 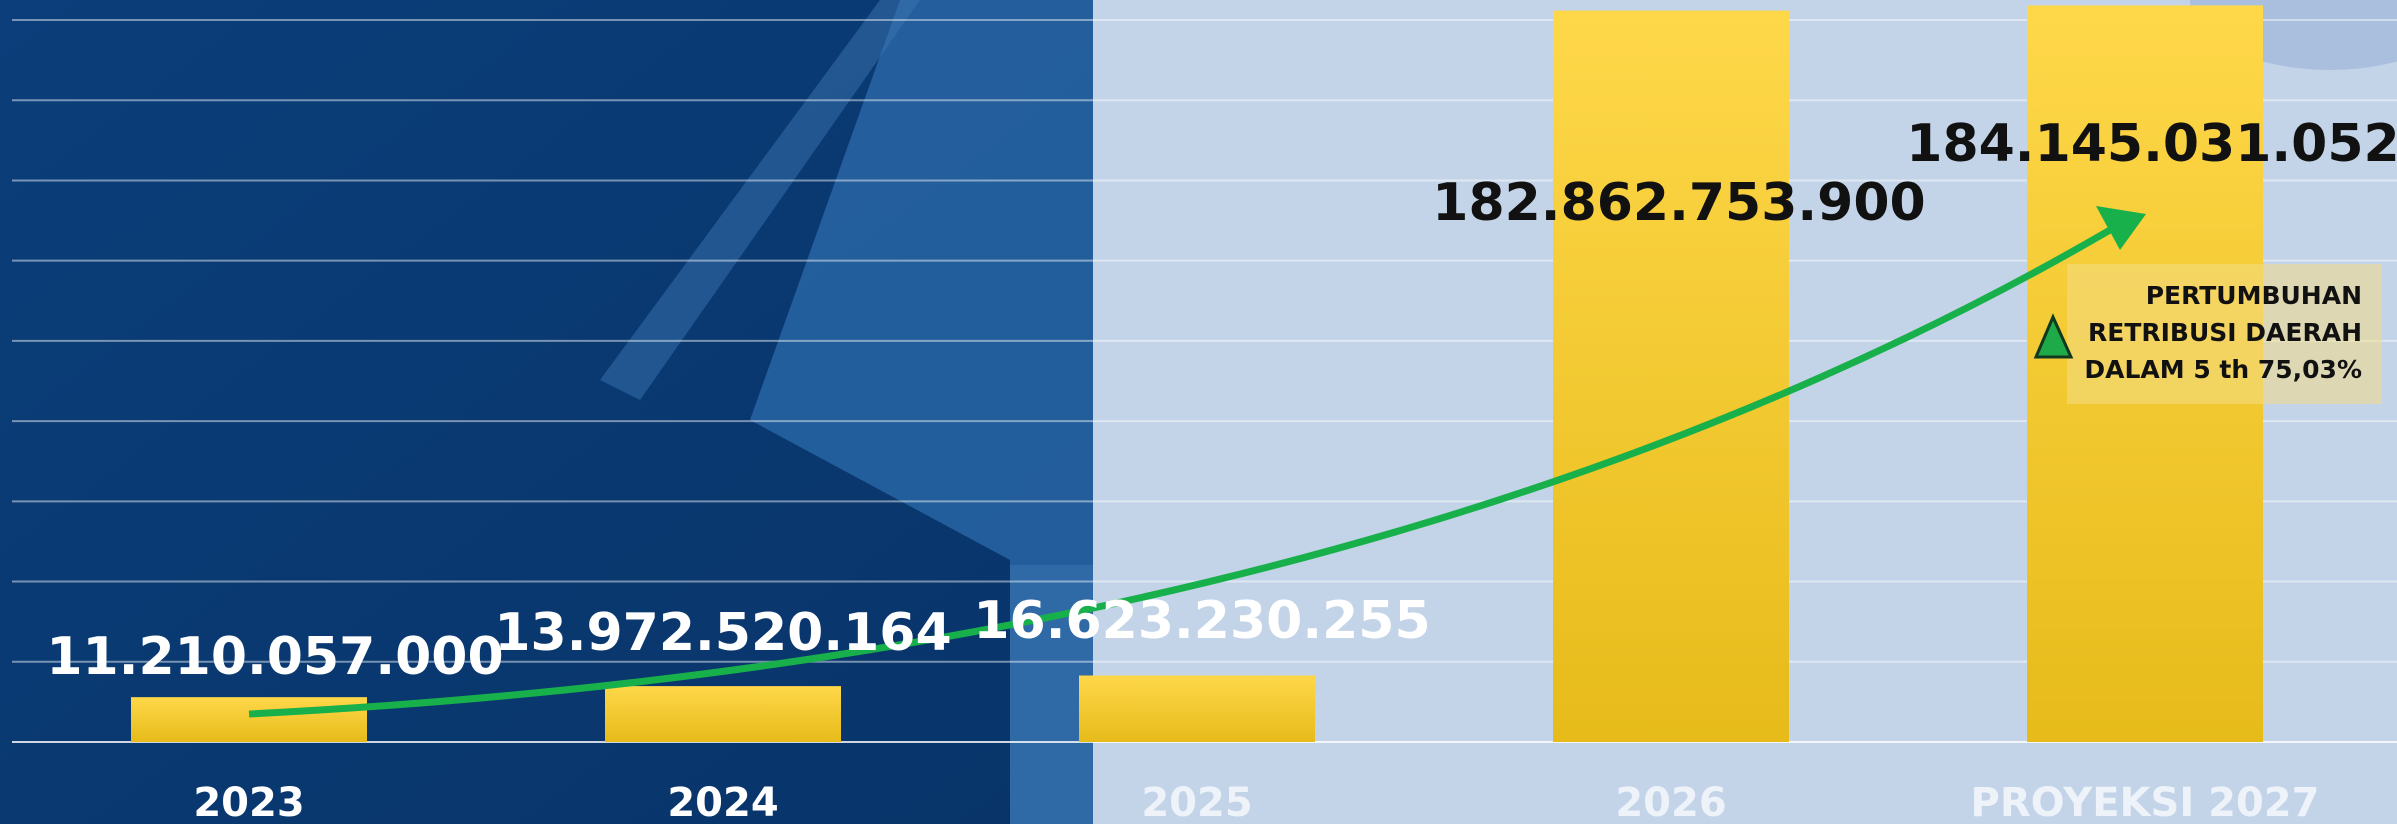 What do you see at coordinates (2121, 228) in the screenshot?
I see `arrow-head` at bounding box center [2121, 228].